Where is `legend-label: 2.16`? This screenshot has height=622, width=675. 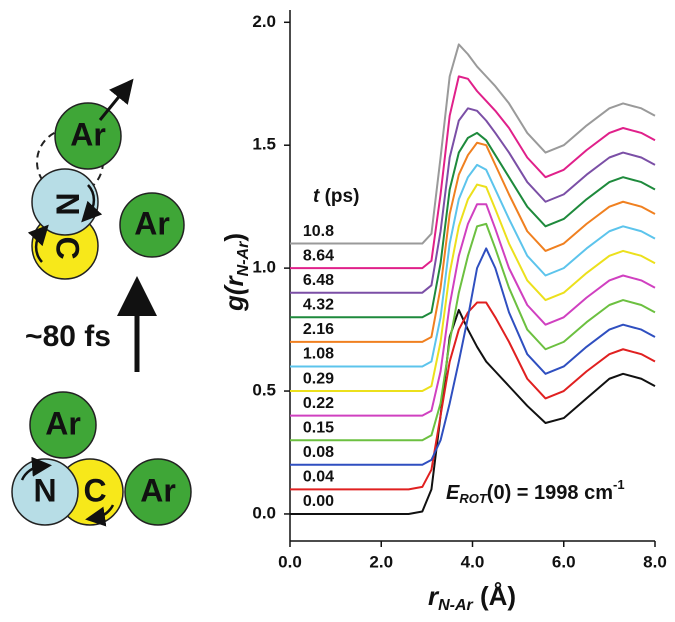 legend-label: 2.16 is located at coordinates (318, 329).